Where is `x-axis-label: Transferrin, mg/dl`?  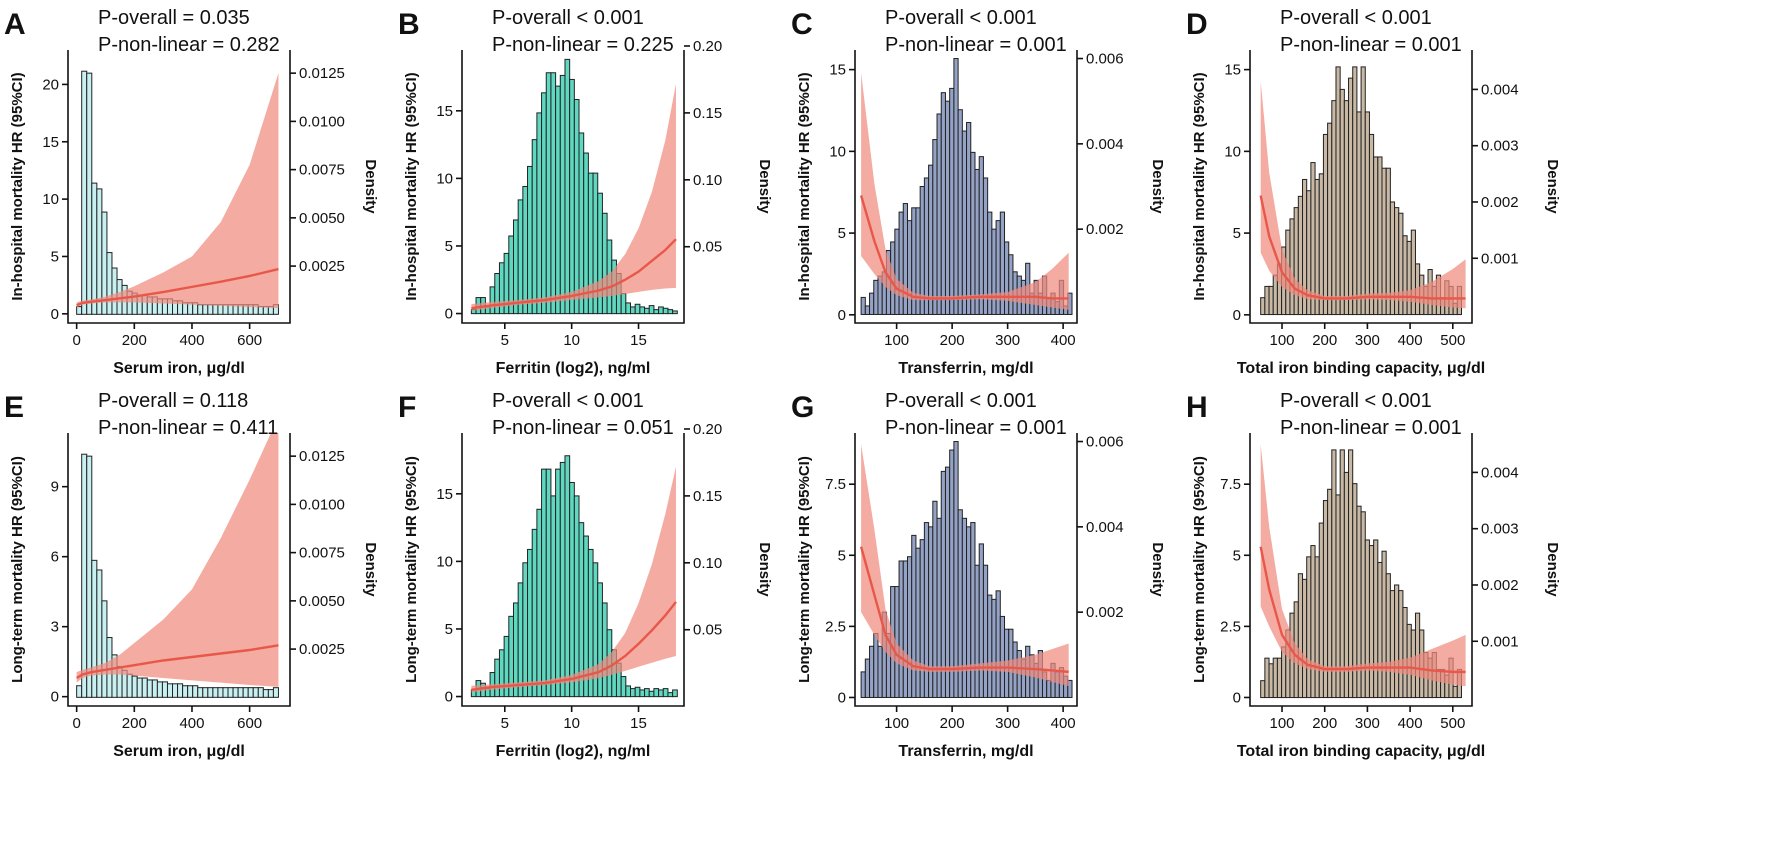 x-axis-label: Transferrin, mg/dl is located at coordinates (965, 368).